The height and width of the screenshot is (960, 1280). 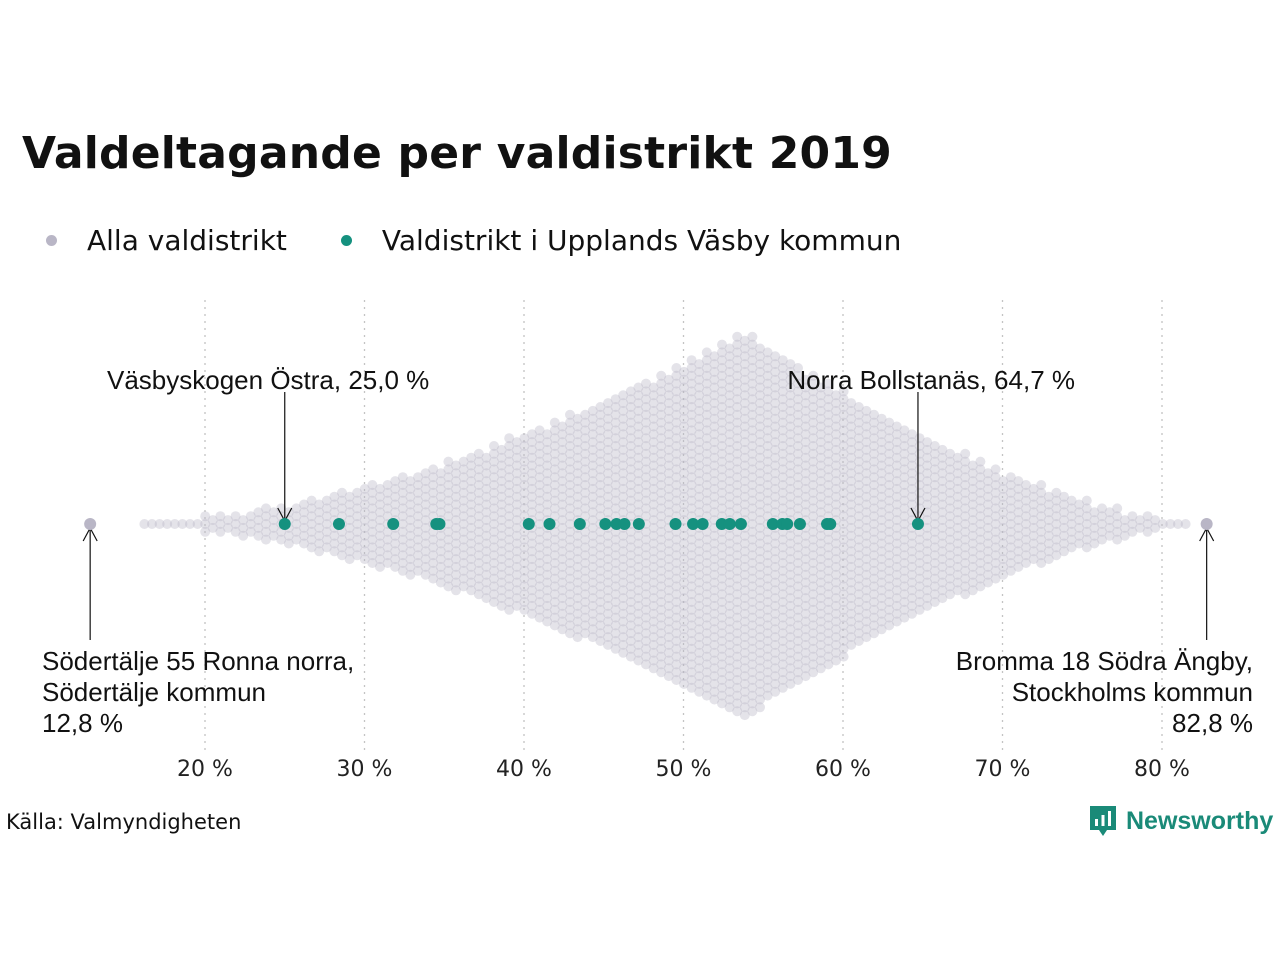 What do you see at coordinates (828, 547) in the screenshot?
I see `swarm-dot-1967` at bounding box center [828, 547].